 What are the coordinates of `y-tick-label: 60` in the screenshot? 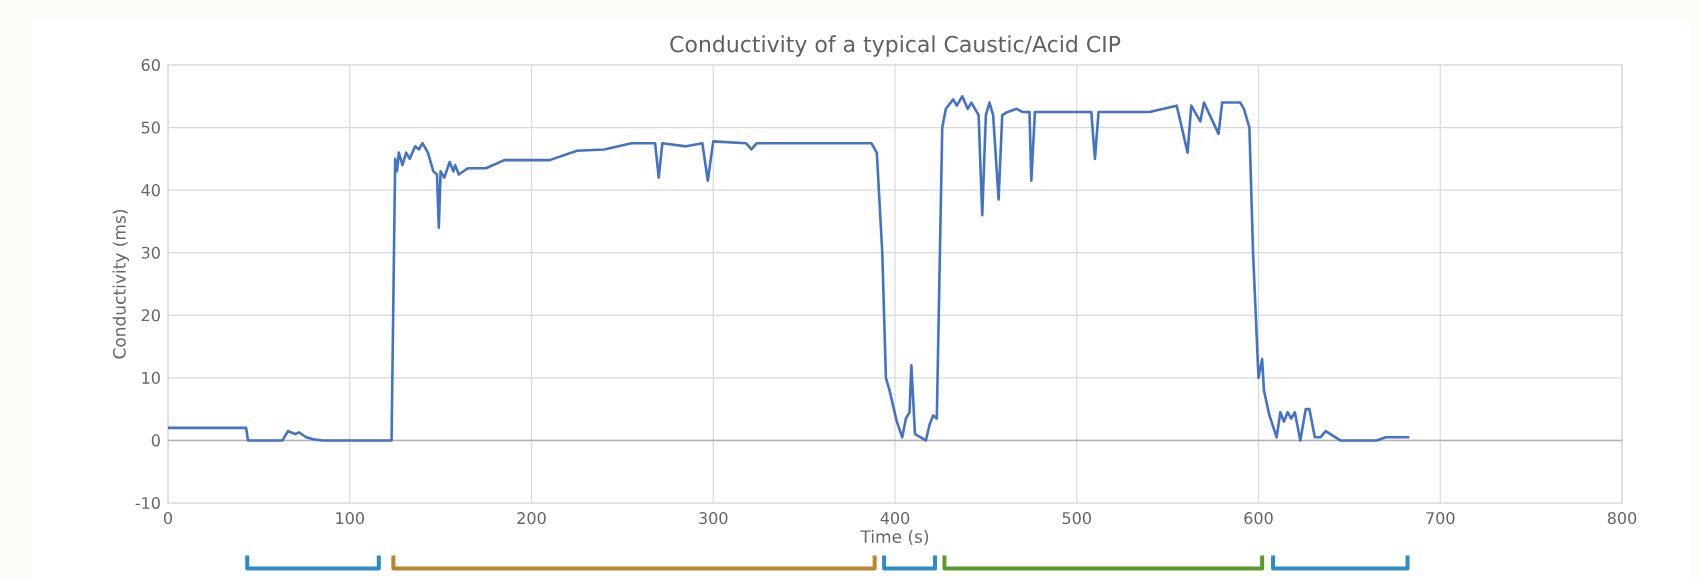 It's located at (150, 65).